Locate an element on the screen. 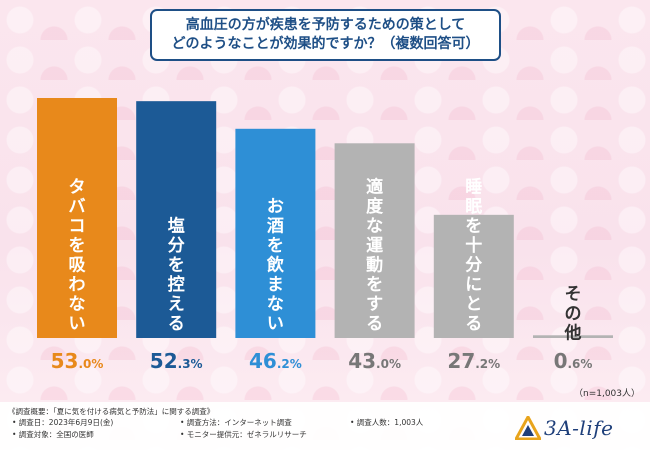  survey-method: • 調査方法：インターネット調査 is located at coordinates (236, 422).